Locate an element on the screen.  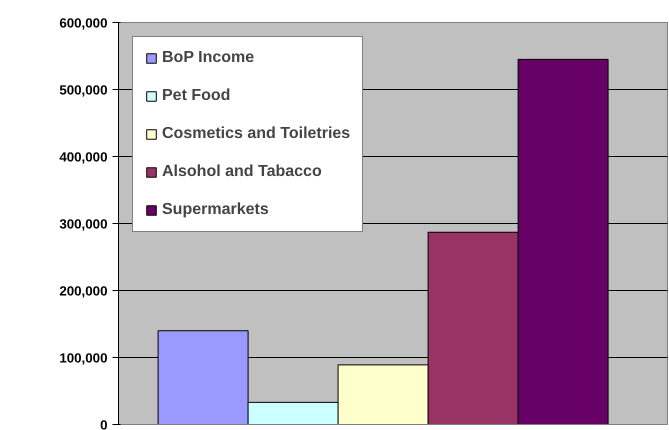
y-tick-label: 500,000 is located at coordinates (83, 90).